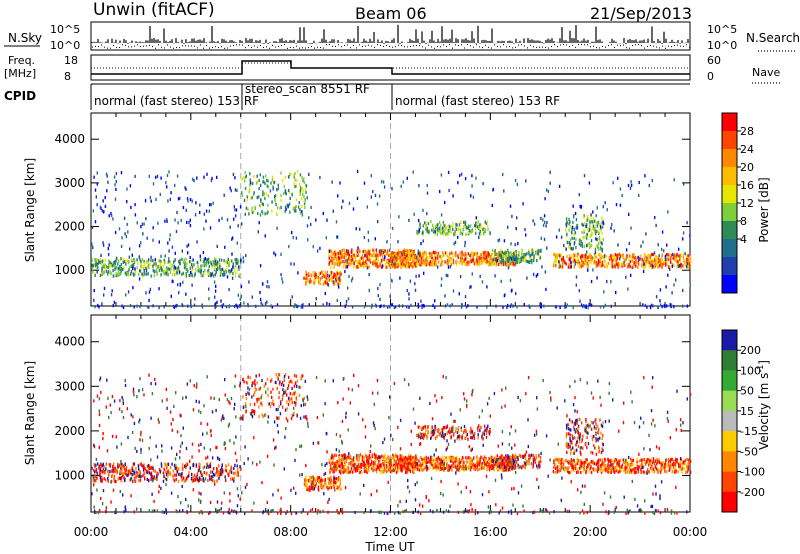 The image size is (800, 554). What do you see at coordinates (590, 532) in the screenshot?
I see `x-tick-label: 20:00` at bounding box center [590, 532].